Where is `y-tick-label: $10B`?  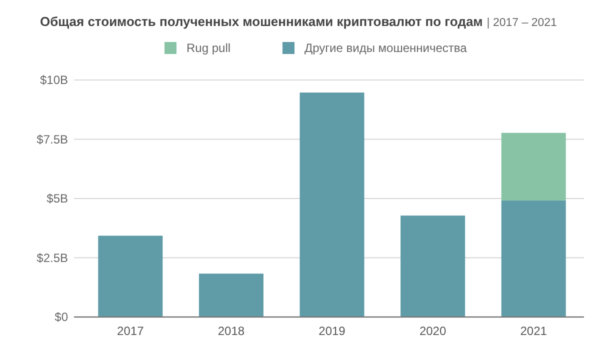
y-tick-label: $10B is located at coordinates (54, 80).